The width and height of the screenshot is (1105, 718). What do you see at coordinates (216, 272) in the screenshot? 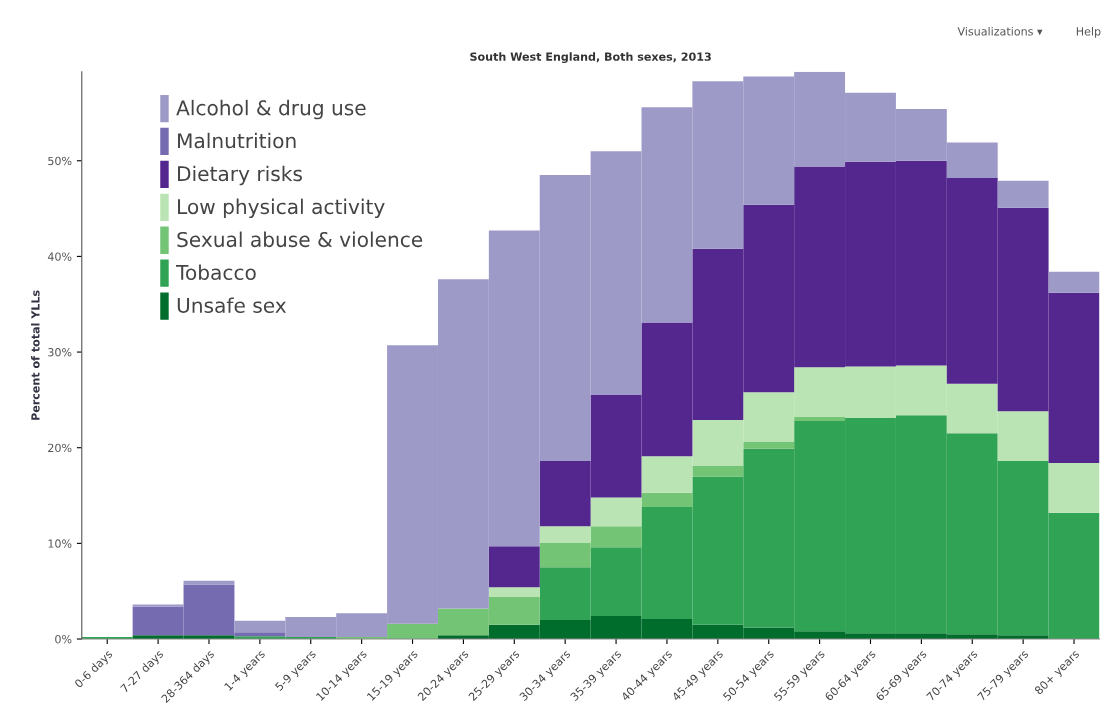
I see `legend-label: Tobacco` at bounding box center [216, 272].